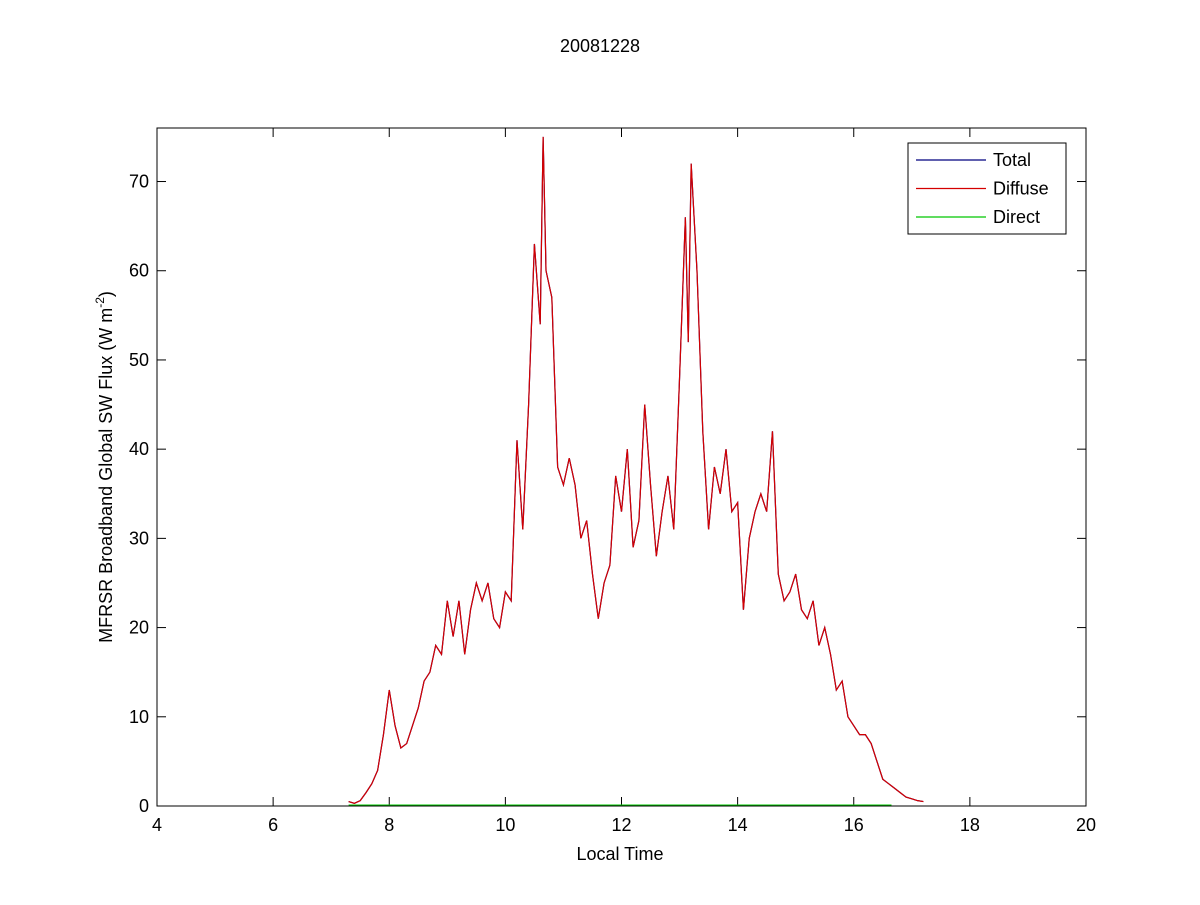 This screenshot has height=905, width=1200. What do you see at coordinates (139, 449) in the screenshot?
I see `y-tick-label: 40` at bounding box center [139, 449].